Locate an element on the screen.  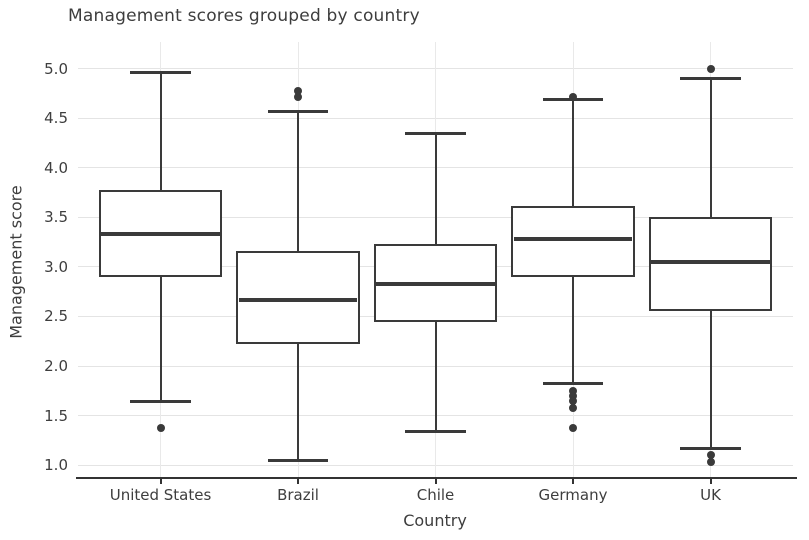
x-category-label: Chile is located at coordinates (435, 495).